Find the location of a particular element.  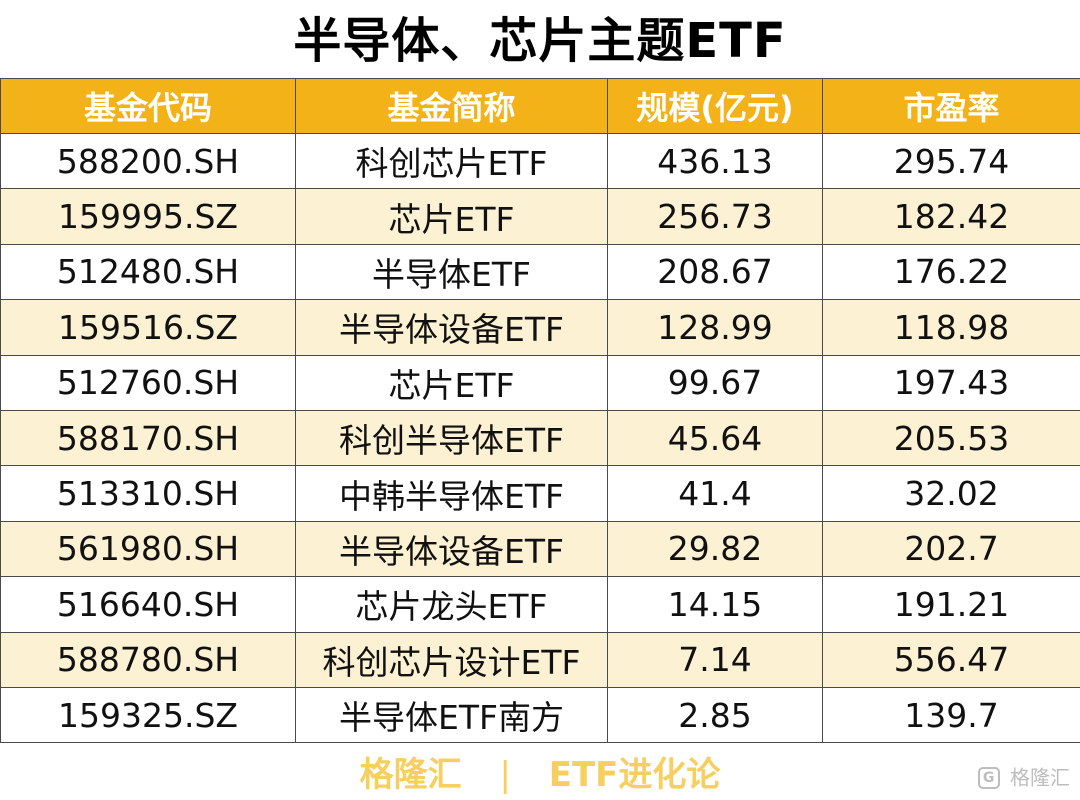

pe-ratio-cell: 191.21 is located at coordinates (951, 604).